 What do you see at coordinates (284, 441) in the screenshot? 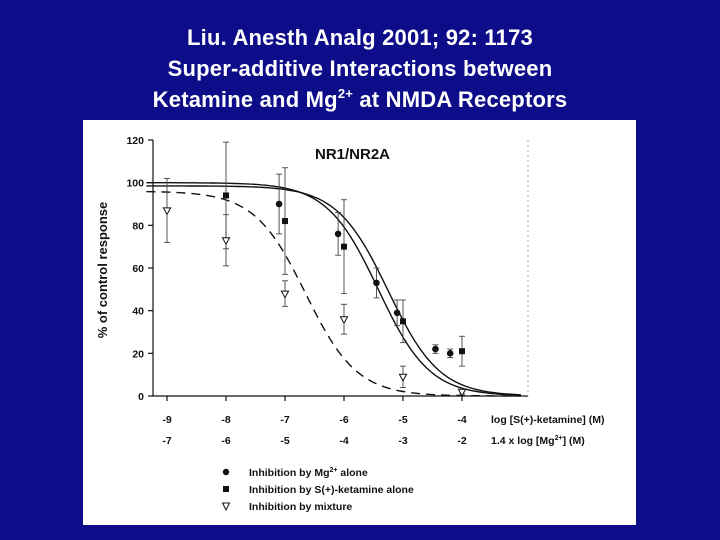
I see `x2-tick-label: -5` at bounding box center [284, 441].